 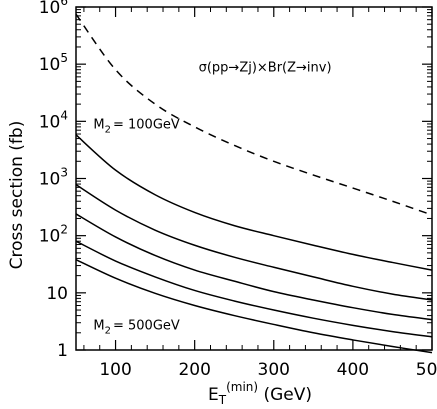 What do you see at coordinates (64, 115) in the screenshot?
I see `y-tick-label-exp: 4` at bounding box center [64, 115].